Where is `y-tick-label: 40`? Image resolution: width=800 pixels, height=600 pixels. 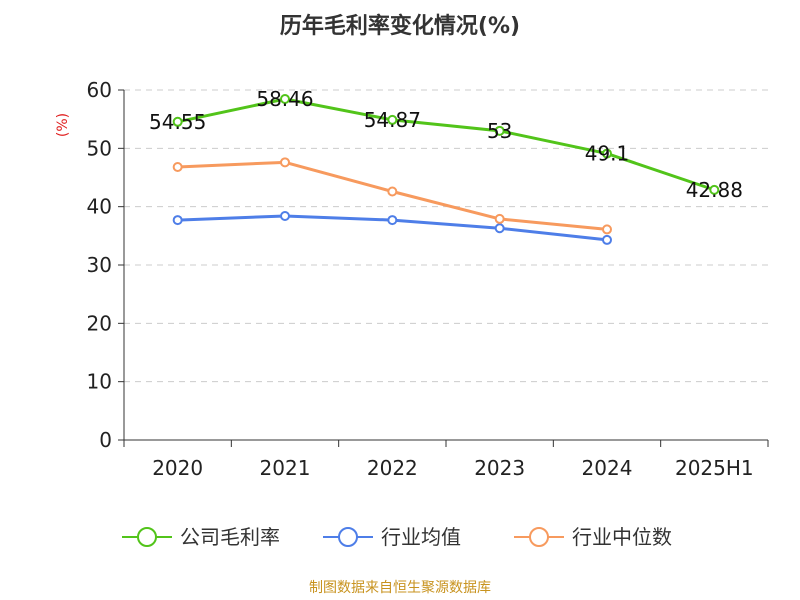 y-tick-label: 40 is located at coordinates (99, 207).